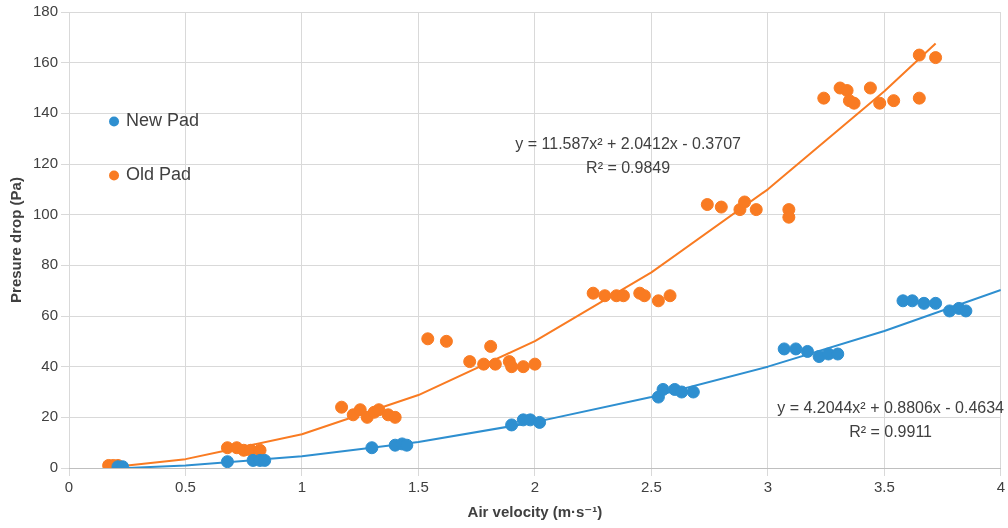 The width and height of the screenshot is (1008, 528). Describe the element at coordinates (54, 467) in the screenshot. I see `y-tick-label: 0` at that location.